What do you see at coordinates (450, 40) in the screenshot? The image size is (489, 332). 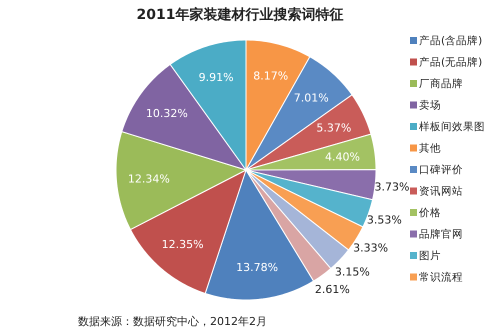 I see `legend-label: 产品(含品牌)` at bounding box center [450, 40].